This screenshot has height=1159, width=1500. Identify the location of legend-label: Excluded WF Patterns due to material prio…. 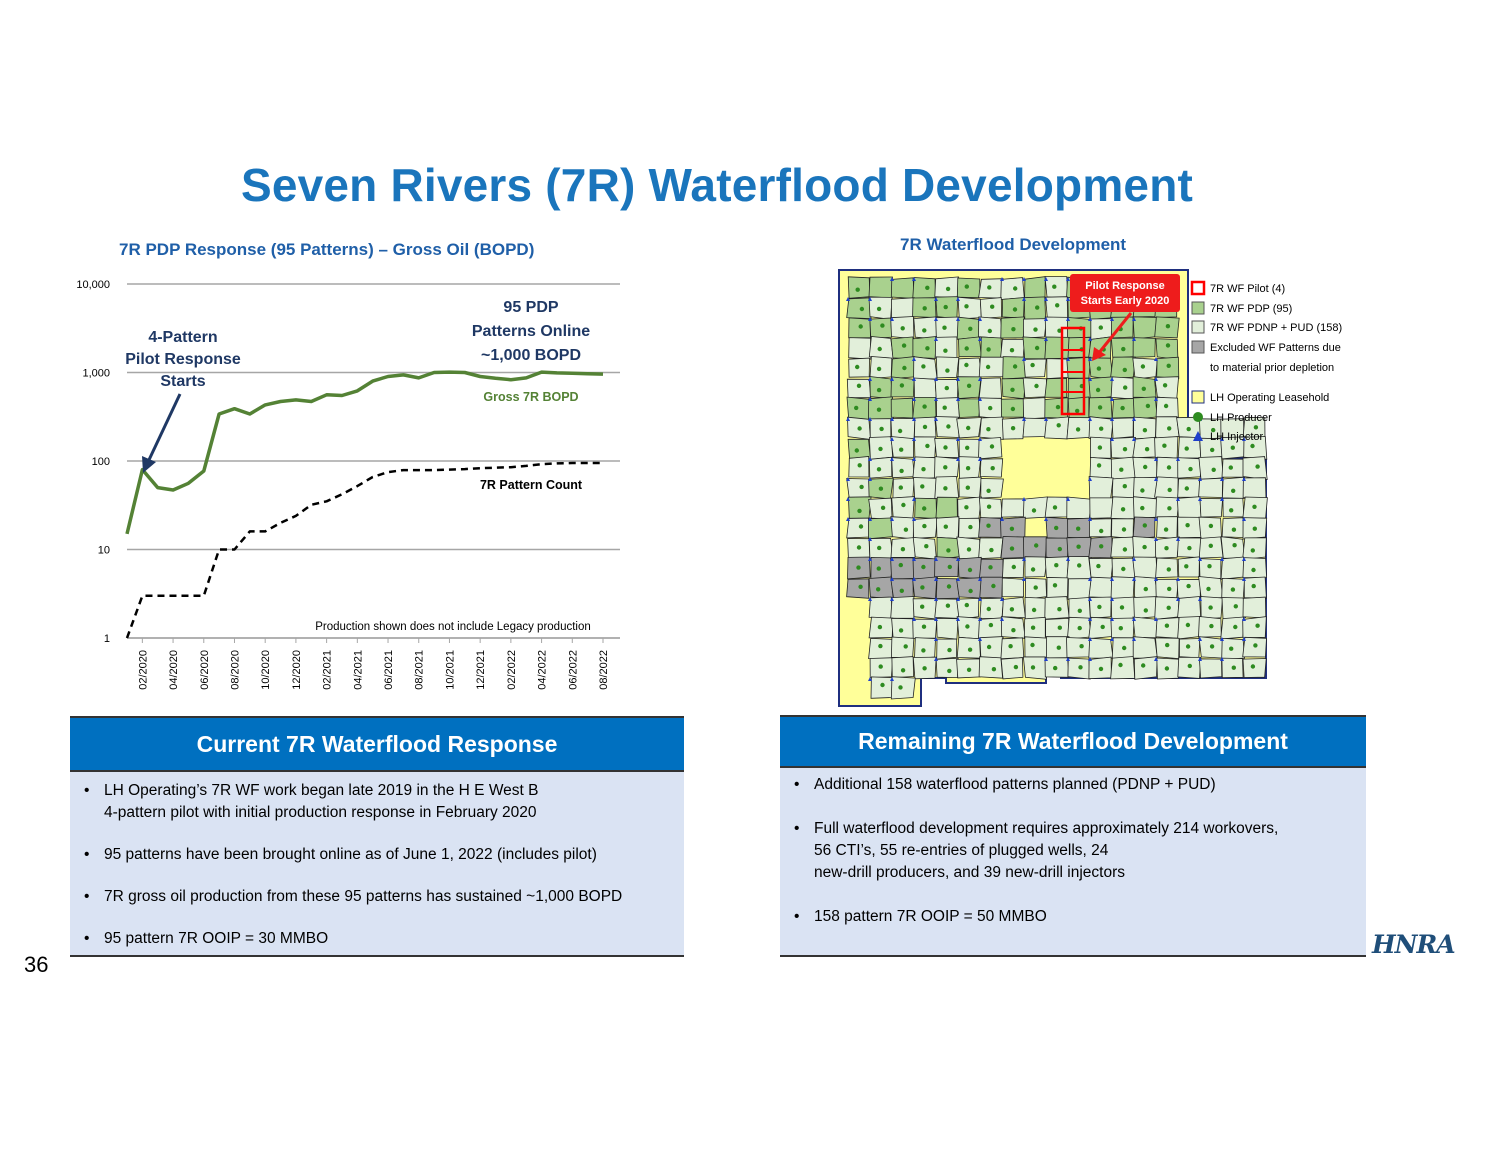
(1275, 358).